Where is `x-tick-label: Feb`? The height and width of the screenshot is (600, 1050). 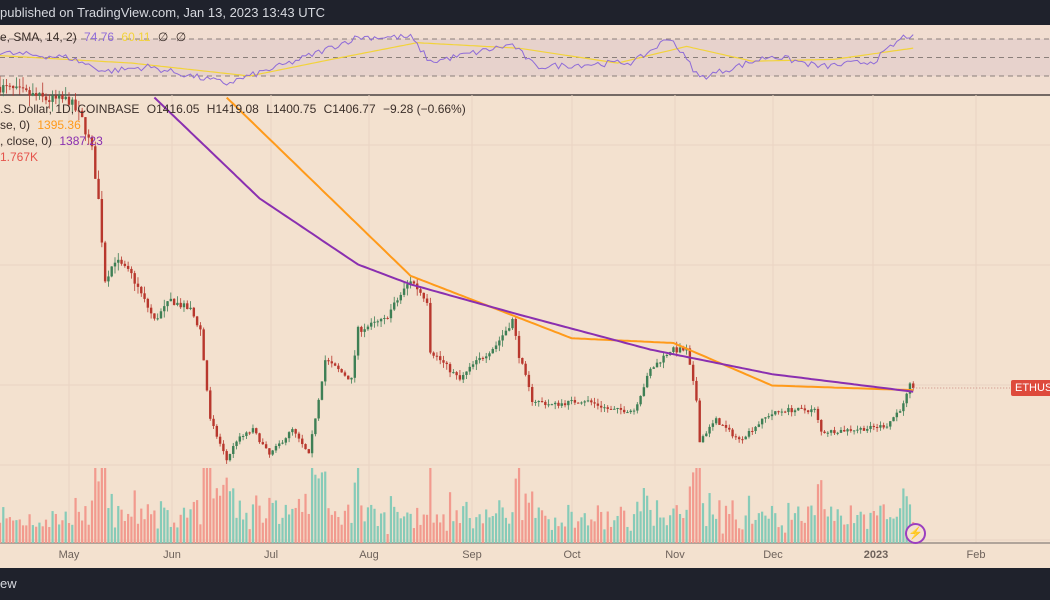 x-tick-label: Feb is located at coordinates (976, 555).